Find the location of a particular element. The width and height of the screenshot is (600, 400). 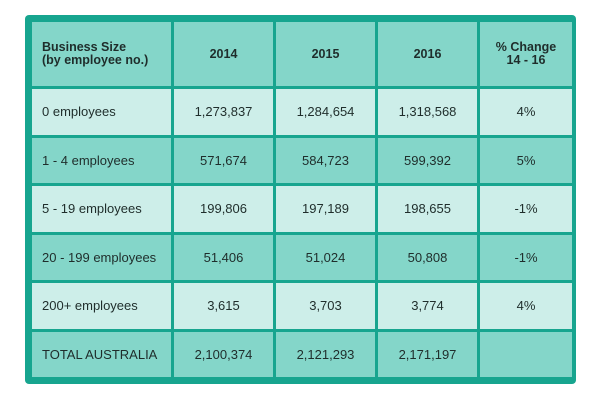

row-label: 0 employees is located at coordinates (101, 112).